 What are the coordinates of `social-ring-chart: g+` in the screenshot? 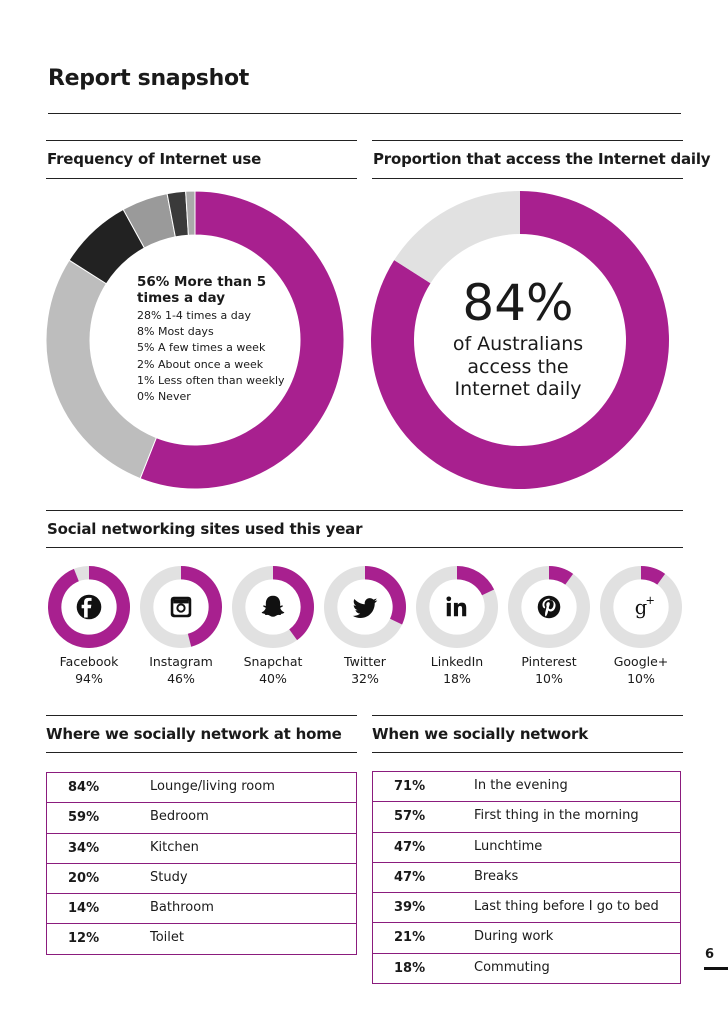 It's located at (641, 607).